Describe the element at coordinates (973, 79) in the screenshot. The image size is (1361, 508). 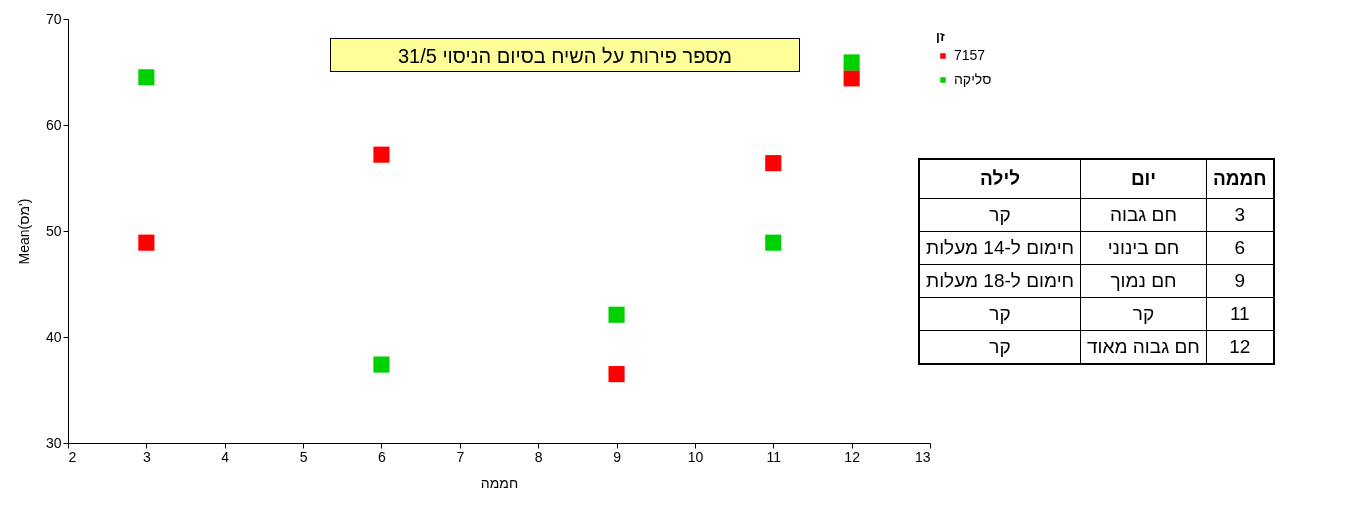
I see `legend-label: סליקה` at that location.